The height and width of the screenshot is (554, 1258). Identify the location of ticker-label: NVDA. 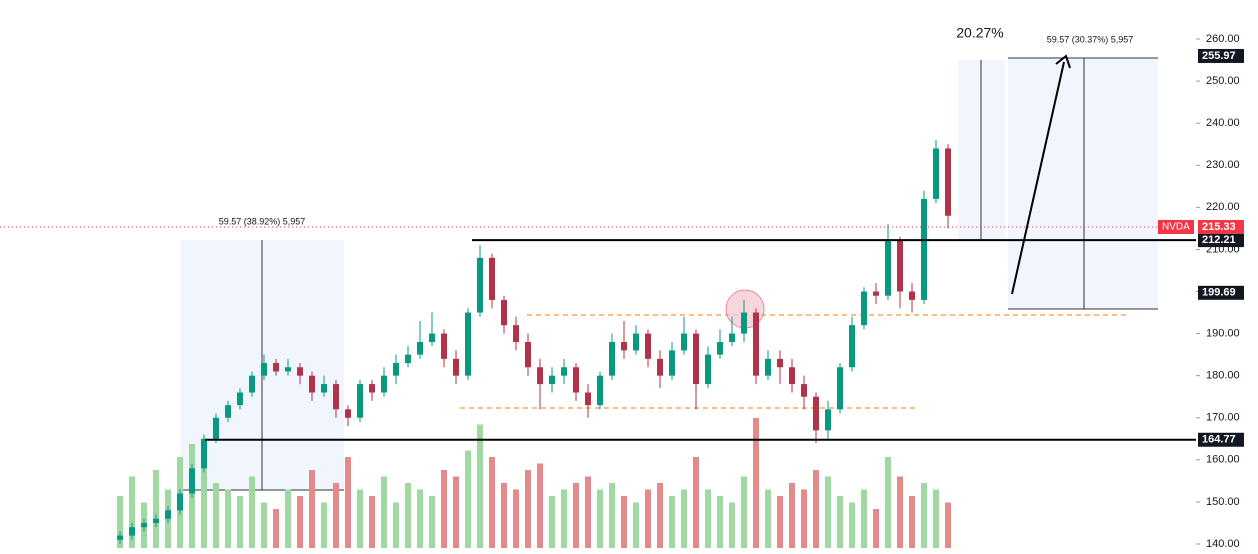
(1176, 227).